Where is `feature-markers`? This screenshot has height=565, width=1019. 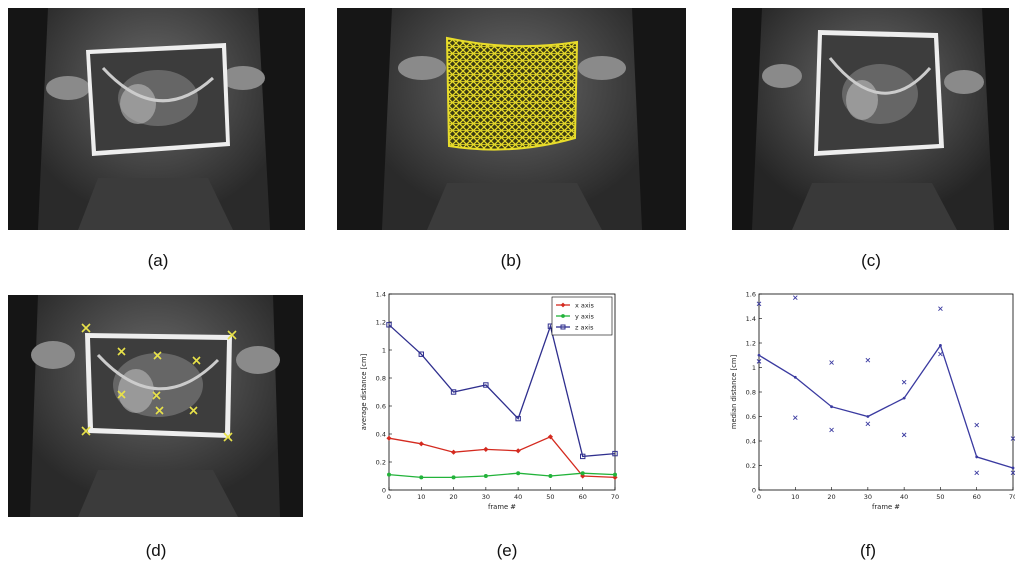
feature-markers is located at coordinates (159, 382).